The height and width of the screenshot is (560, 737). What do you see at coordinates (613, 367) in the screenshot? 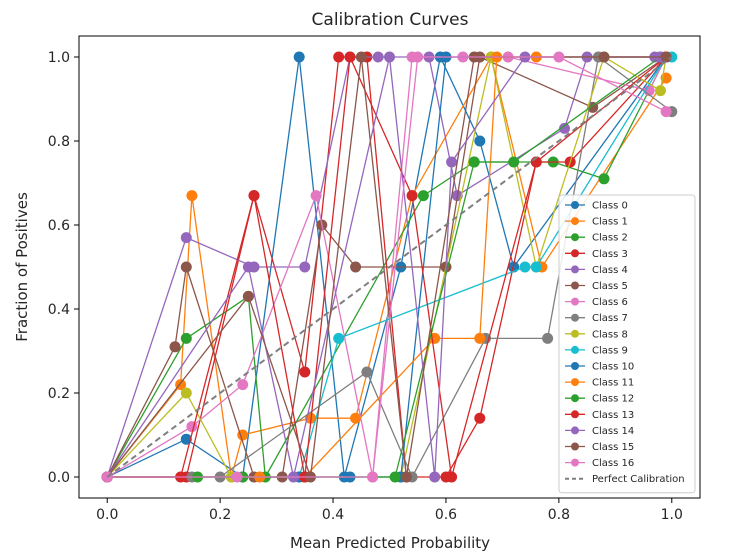
I see `legend-label: Class 10` at bounding box center [613, 367].